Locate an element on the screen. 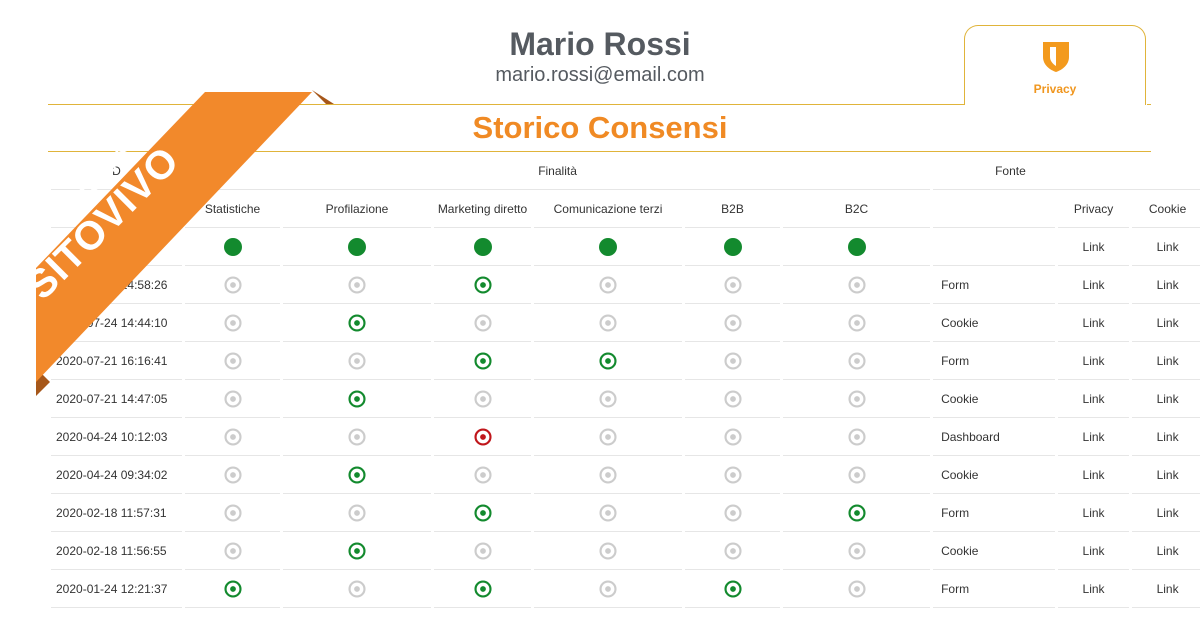 This screenshot has height=628, width=1200. table-row: 2020-02-18 11:56:55 Cookie Link Link is located at coordinates (625, 551).